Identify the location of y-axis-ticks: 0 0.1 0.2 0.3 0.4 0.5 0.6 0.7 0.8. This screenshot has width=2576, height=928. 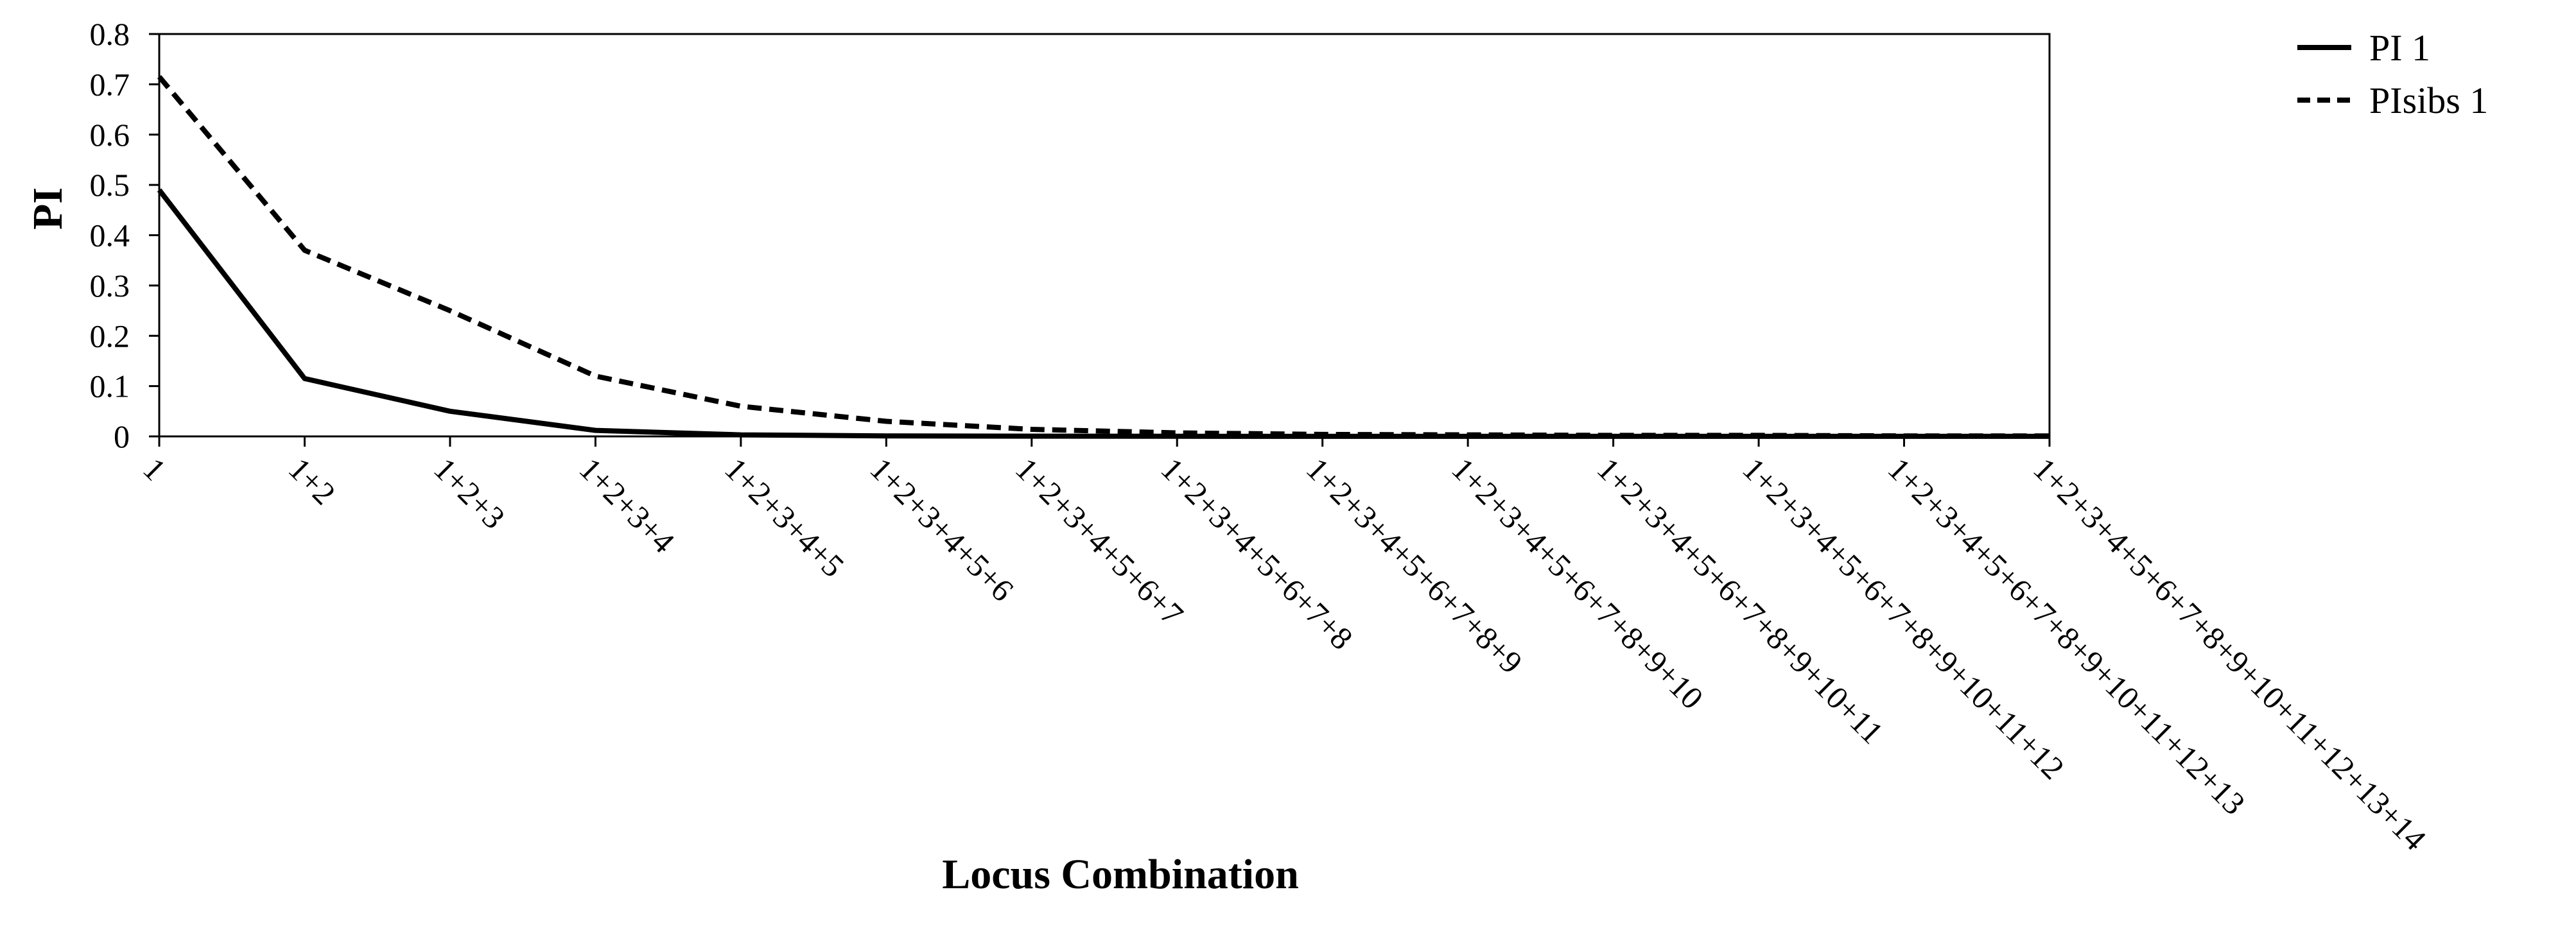
(124, 235).